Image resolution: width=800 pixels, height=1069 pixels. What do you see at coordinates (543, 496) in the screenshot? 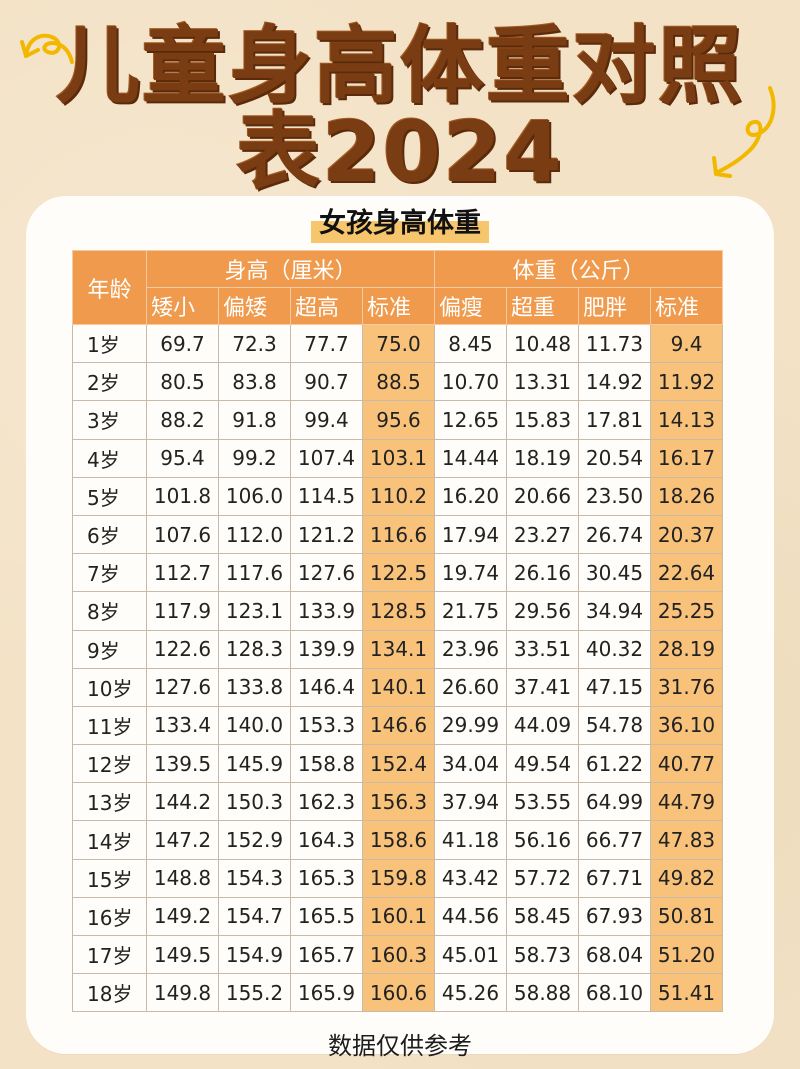
I see `weight-cell: 20.66` at bounding box center [543, 496].